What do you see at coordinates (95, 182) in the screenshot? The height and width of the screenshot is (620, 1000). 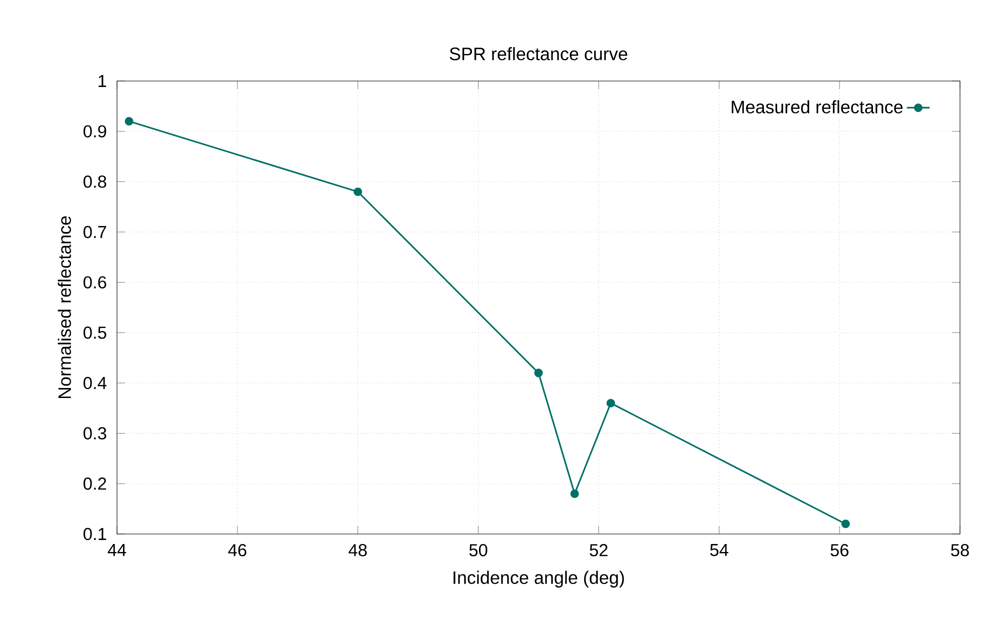 I see `y-tick-label: 0.8` at bounding box center [95, 182].